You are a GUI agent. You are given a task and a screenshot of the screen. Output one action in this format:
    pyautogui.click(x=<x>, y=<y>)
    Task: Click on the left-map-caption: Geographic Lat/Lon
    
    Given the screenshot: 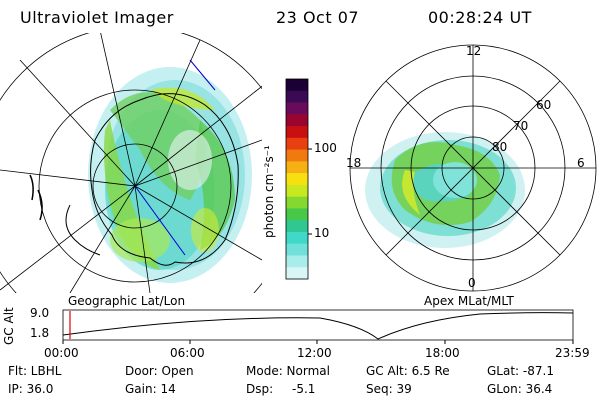 What is the action you would take?
    pyautogui.click(x=127, y=301)
    